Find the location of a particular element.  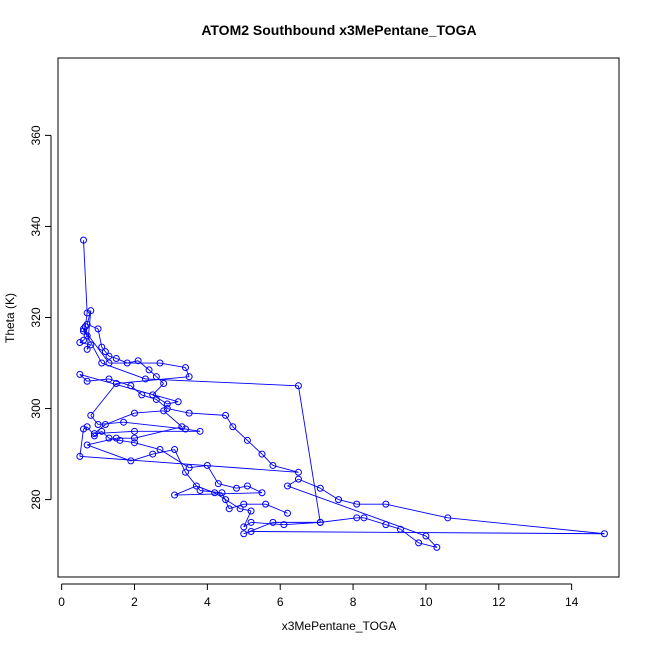

x-tick-label: 8 is located at coordinates (353, 602).